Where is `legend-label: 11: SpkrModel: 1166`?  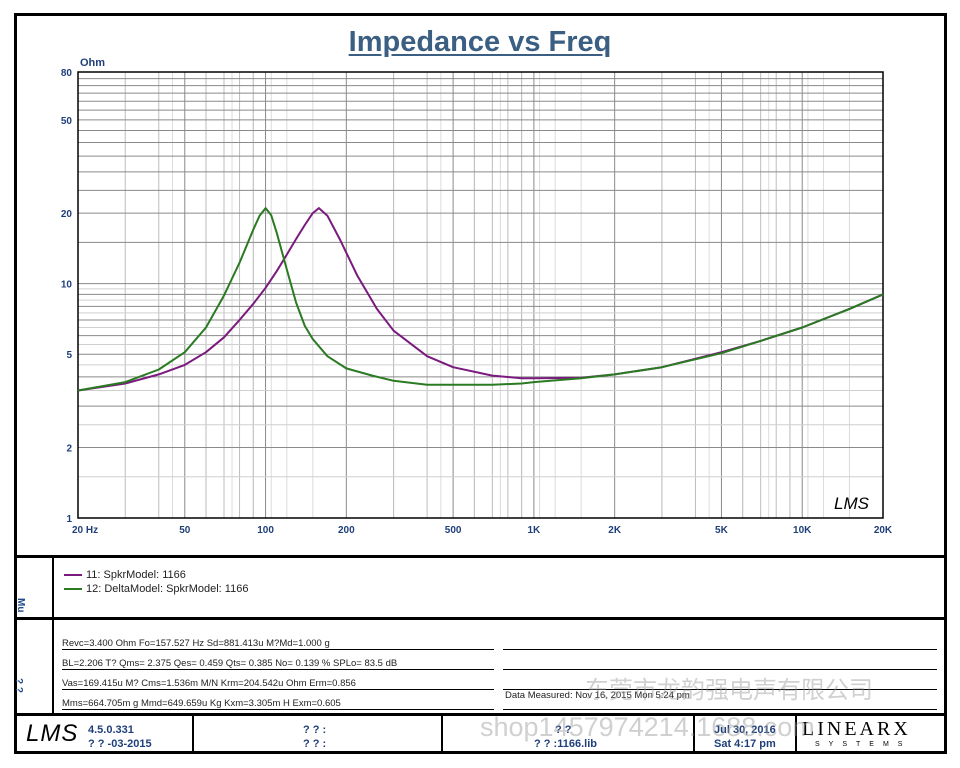
legend-label: 11: SpkrModel: 1166 is located at coordinates (136, 575).